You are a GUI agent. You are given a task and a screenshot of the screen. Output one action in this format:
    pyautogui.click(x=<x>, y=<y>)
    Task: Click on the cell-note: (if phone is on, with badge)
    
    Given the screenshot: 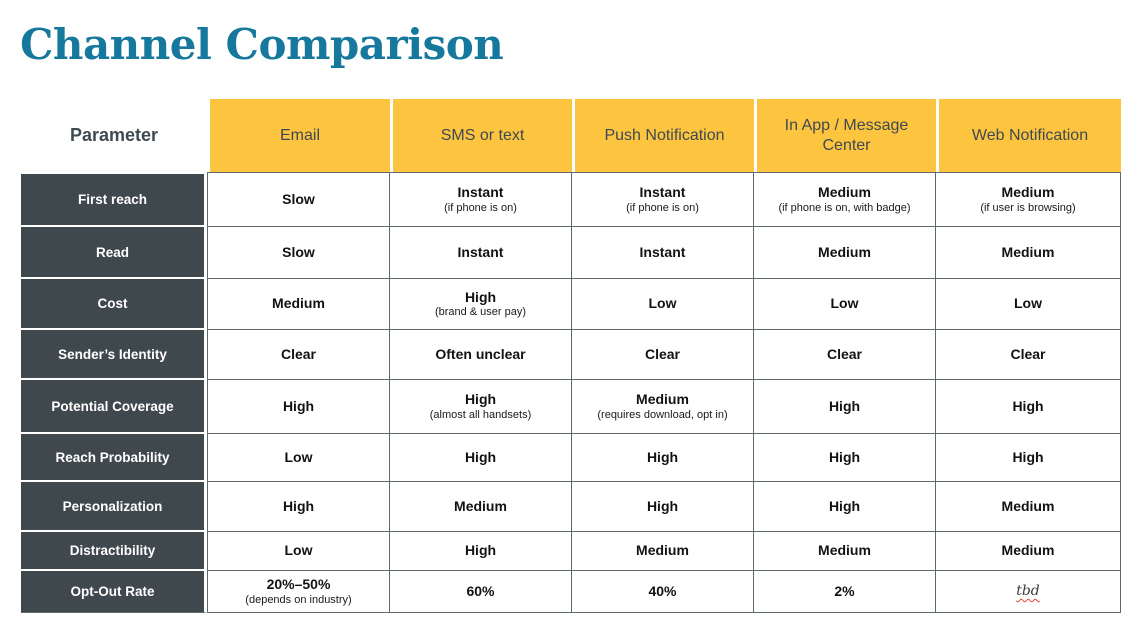 What is the action you would take?
    pyautogui.click(x=844, y=207)
    